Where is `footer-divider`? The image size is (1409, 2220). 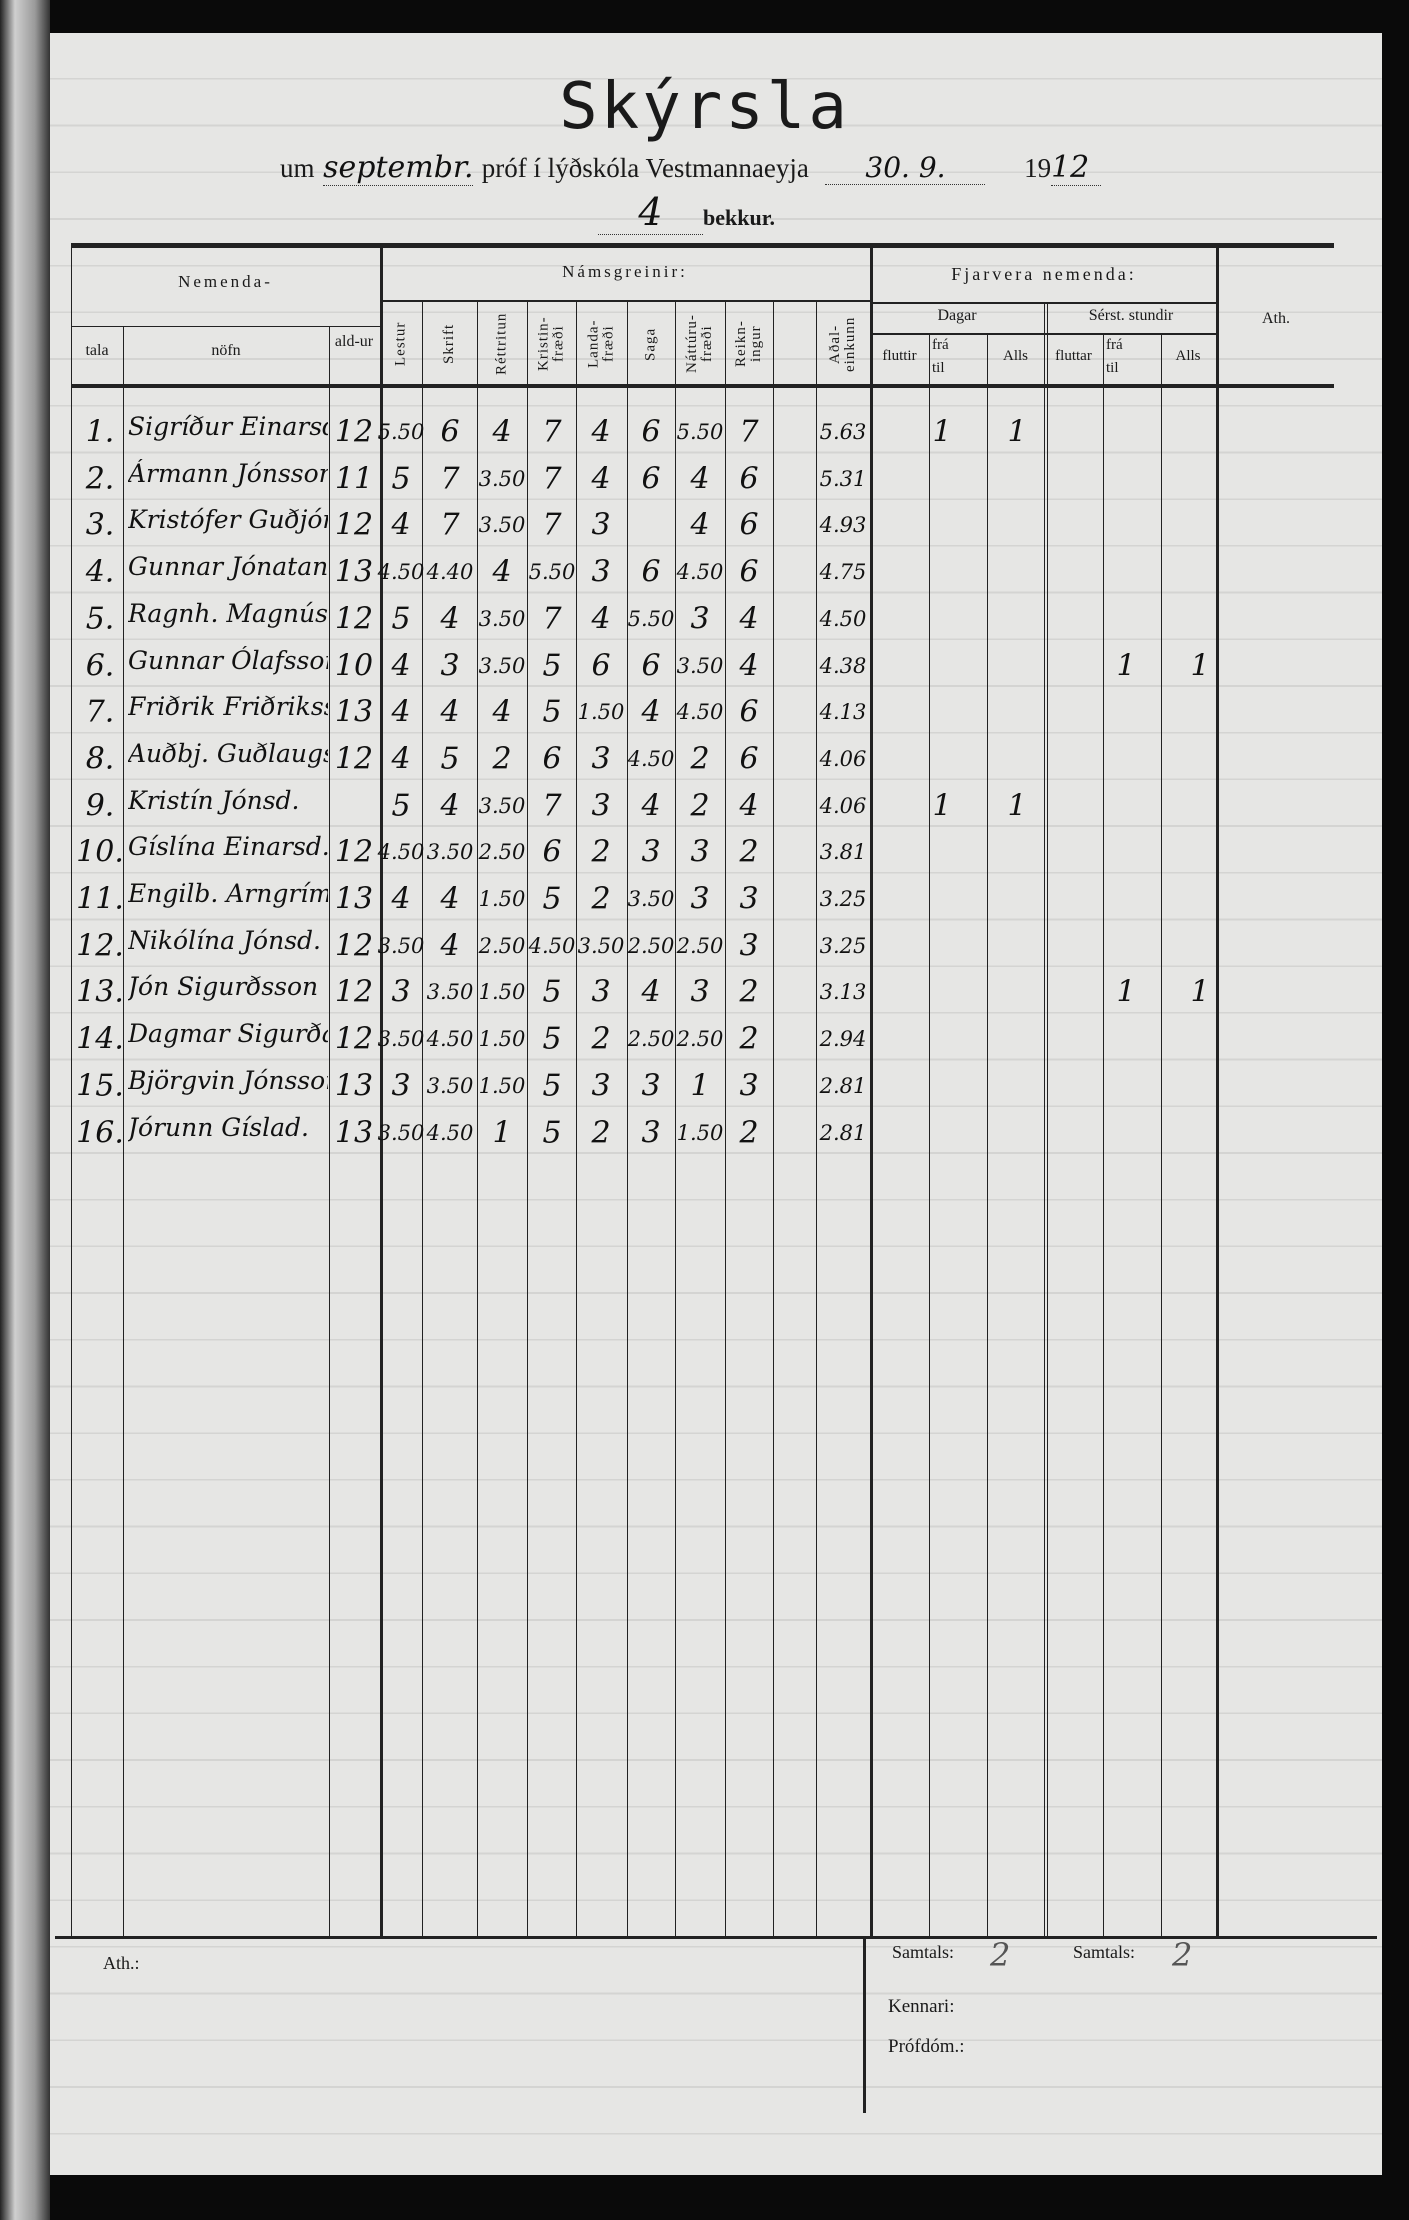 footer-divider is located at coordinates (864, 2025).